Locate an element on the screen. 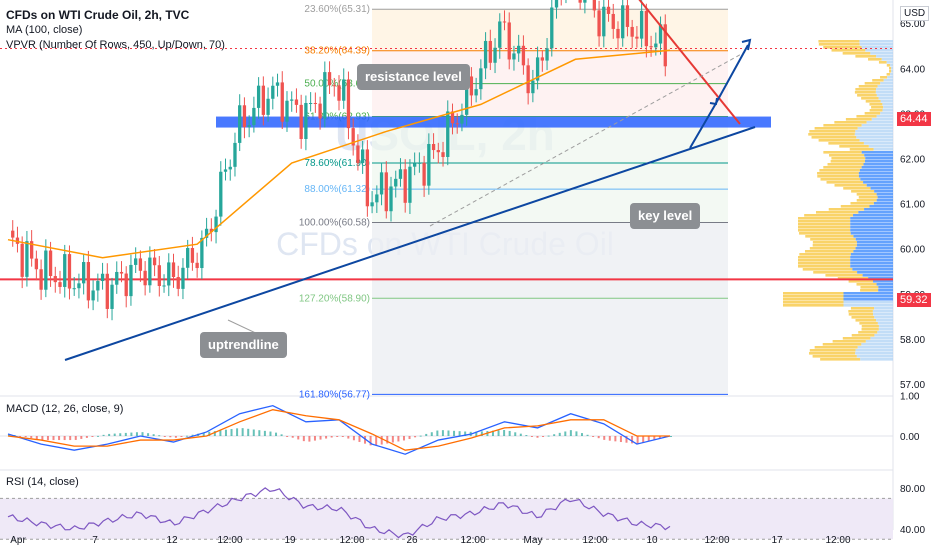 This screenshot has width=932, height=550. rsi-line is located at coordinates (339, 513).